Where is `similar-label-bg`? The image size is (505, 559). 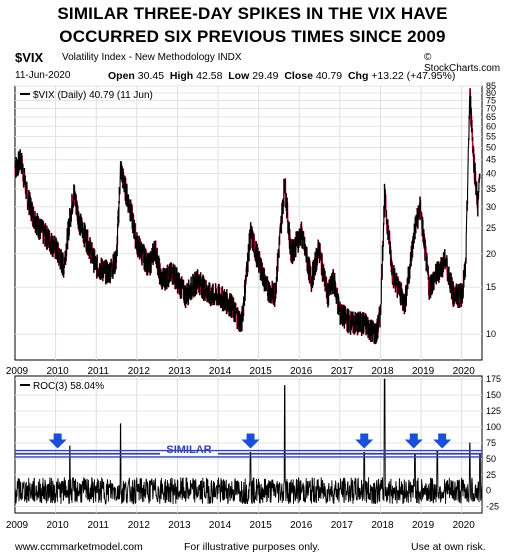
similar-label-bg is located at coordinates (189, 453).